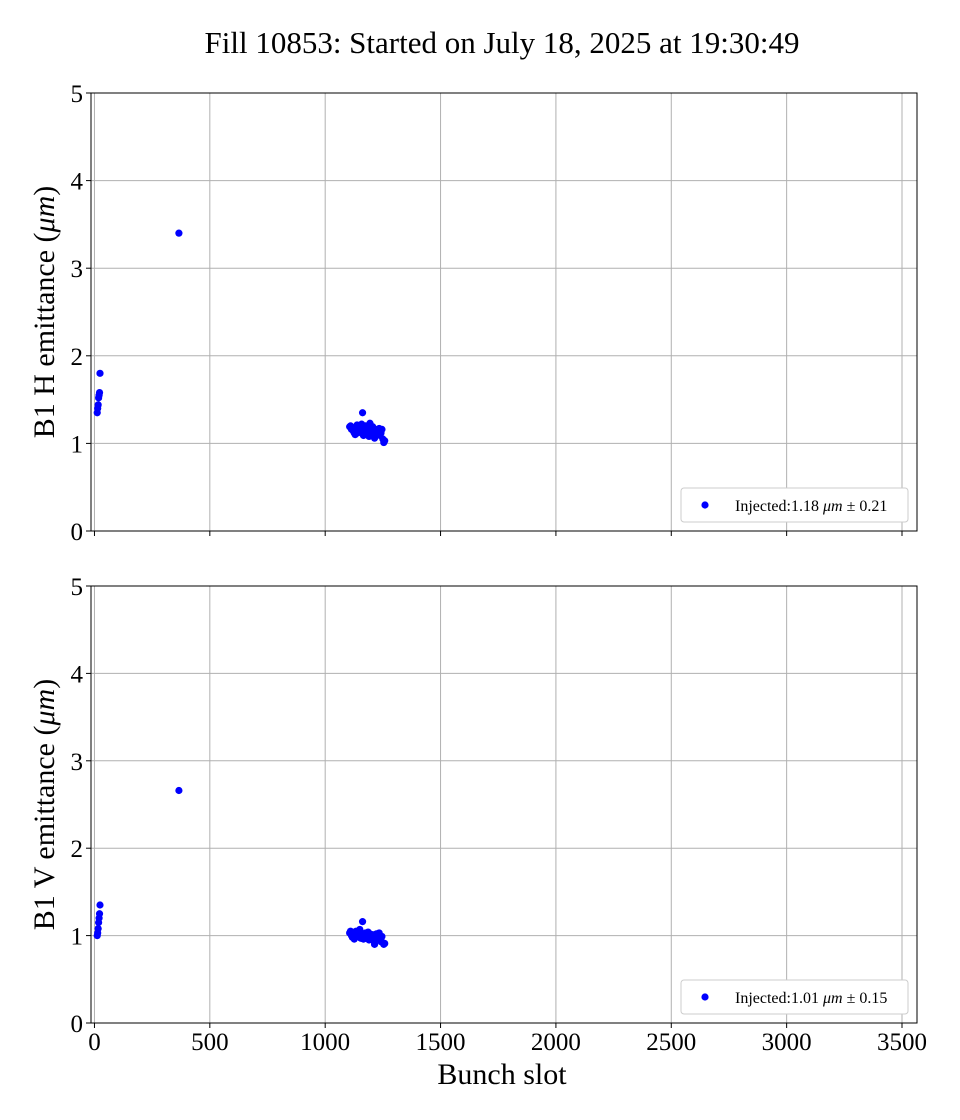 The height and width of the screenshot is (1120, 960). I want to click on x-tick-label: 500, so click(210, 1042).